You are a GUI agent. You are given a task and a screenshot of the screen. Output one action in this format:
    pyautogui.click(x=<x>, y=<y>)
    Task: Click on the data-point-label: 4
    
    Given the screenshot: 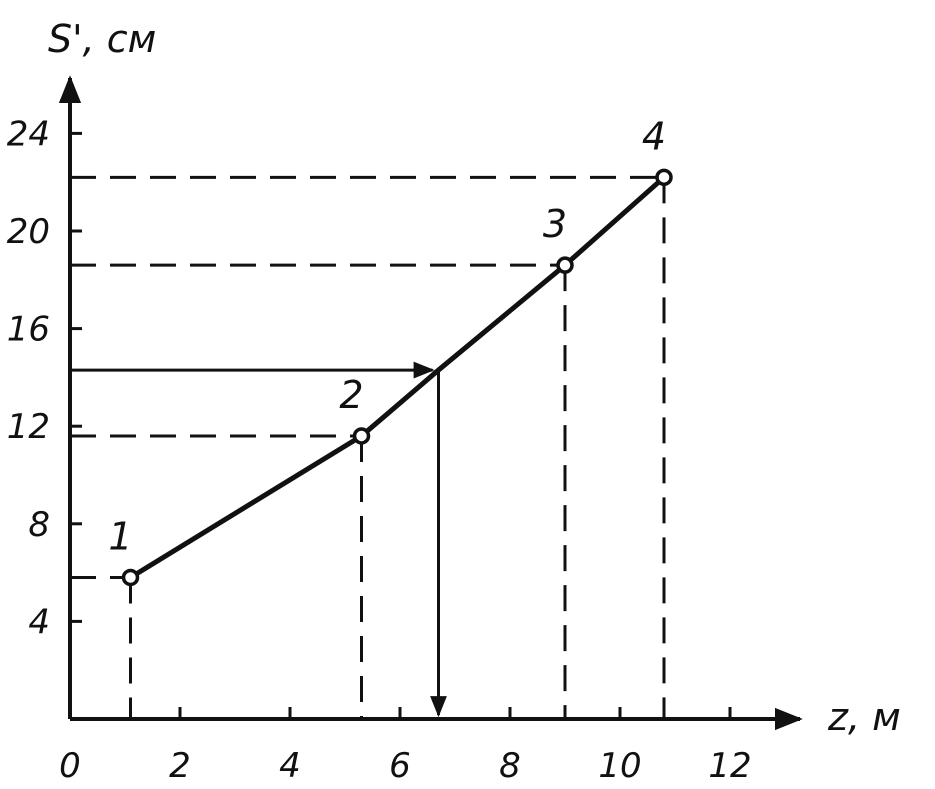 What is the action you would take?
    pyautogui.click(x=654, y=136)
    